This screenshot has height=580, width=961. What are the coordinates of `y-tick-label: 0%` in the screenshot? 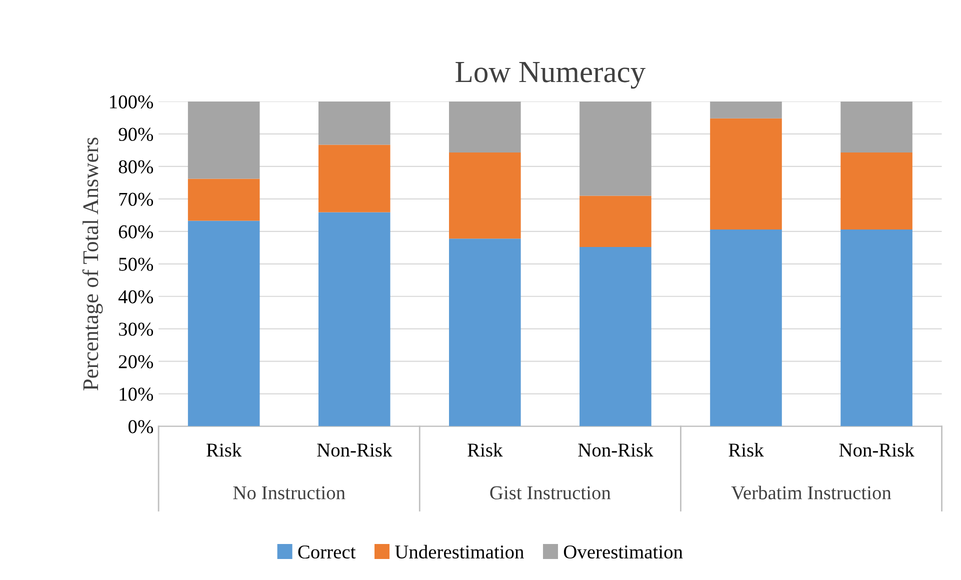 It's located at (141, 427).